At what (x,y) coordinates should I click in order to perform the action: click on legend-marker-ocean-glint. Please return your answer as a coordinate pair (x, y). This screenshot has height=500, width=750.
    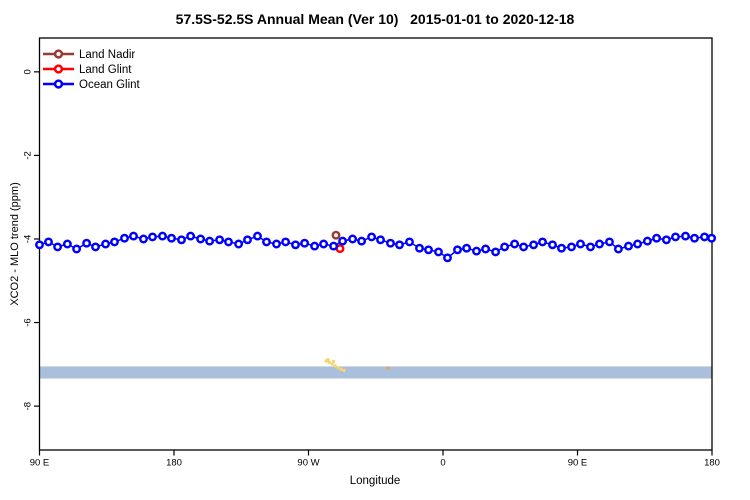
    Looking at the image, I should click on (58, 84).